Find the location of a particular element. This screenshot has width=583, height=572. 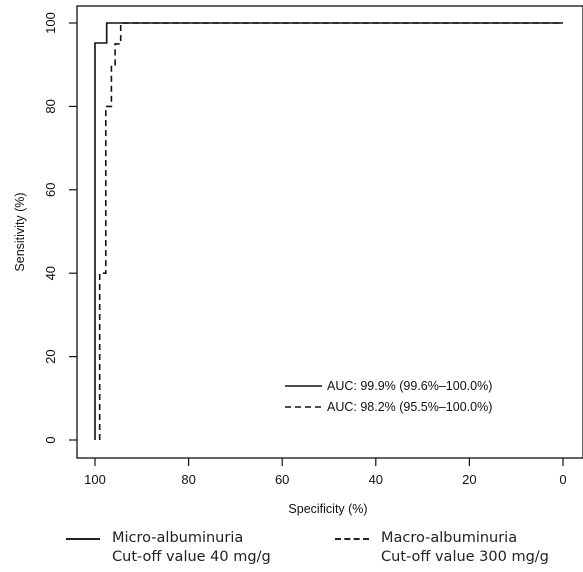

y-tick-label: 100 is located at coordinates (50, 23).